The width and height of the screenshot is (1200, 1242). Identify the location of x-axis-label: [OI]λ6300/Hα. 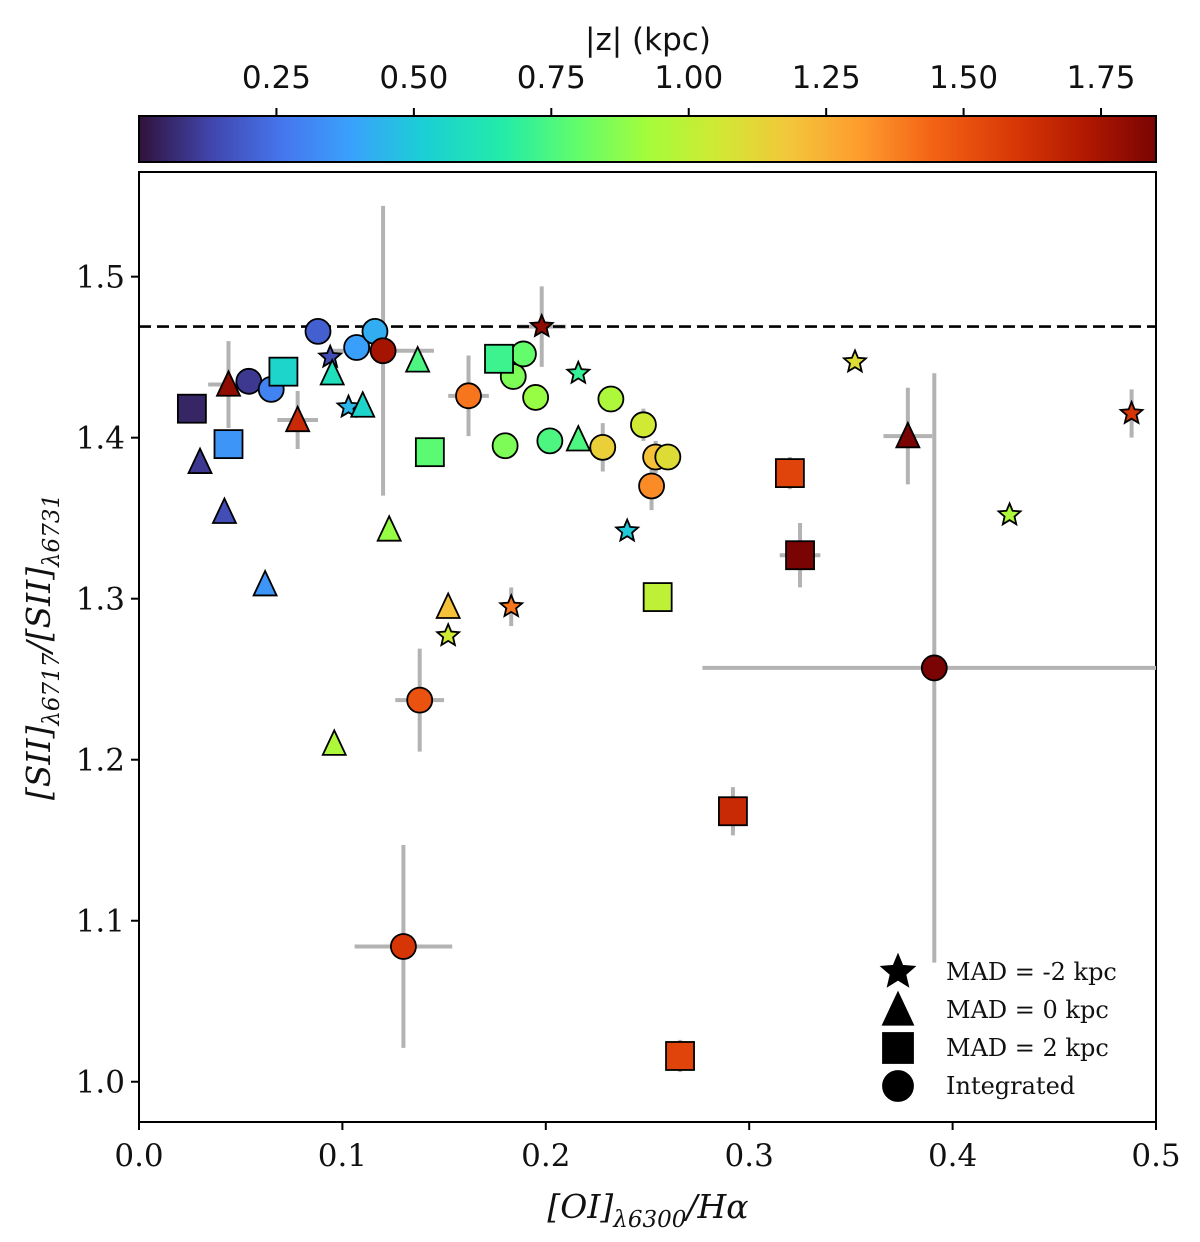
(647, 1210).